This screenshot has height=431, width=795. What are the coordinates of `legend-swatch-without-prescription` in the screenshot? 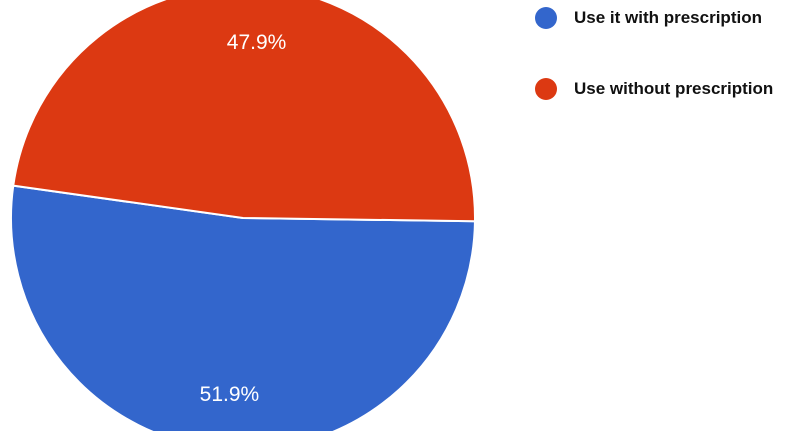 It's located at (546, 89).